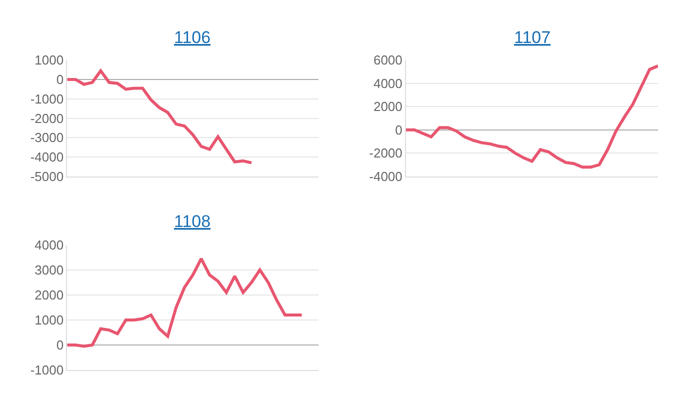  What do you see at coordinates (192, 221) in the screenshot?
I see `chart-title: 1108` at bounding box center [192, 221].